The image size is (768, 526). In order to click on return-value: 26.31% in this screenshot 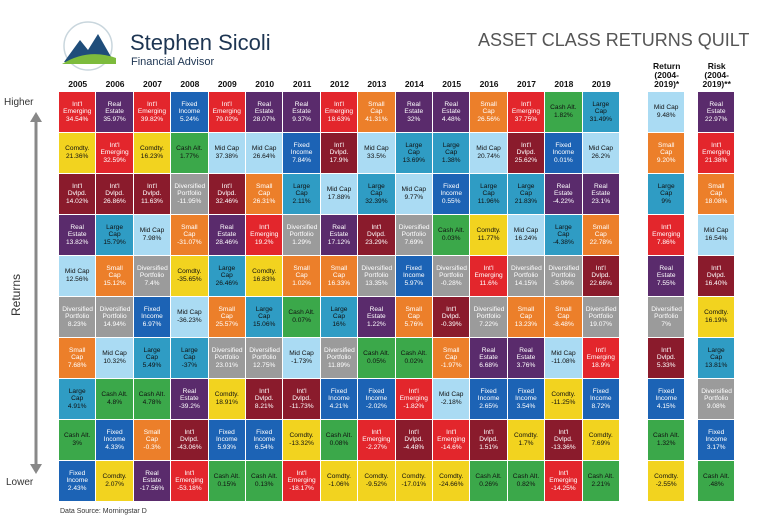, I will do `click(264, 201)`.